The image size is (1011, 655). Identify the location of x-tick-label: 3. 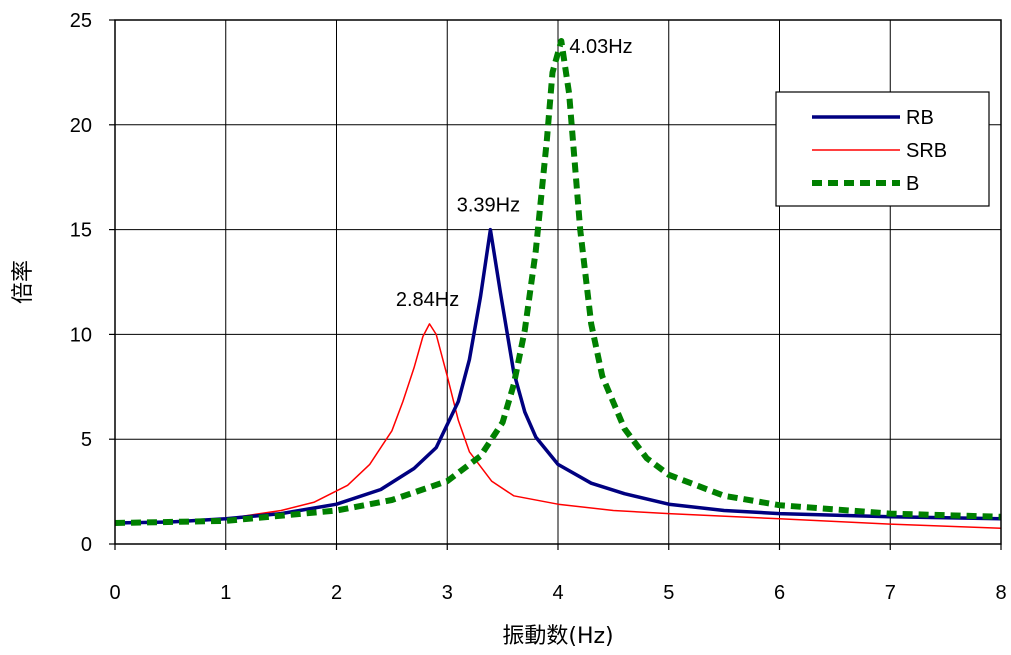
(447, 593).